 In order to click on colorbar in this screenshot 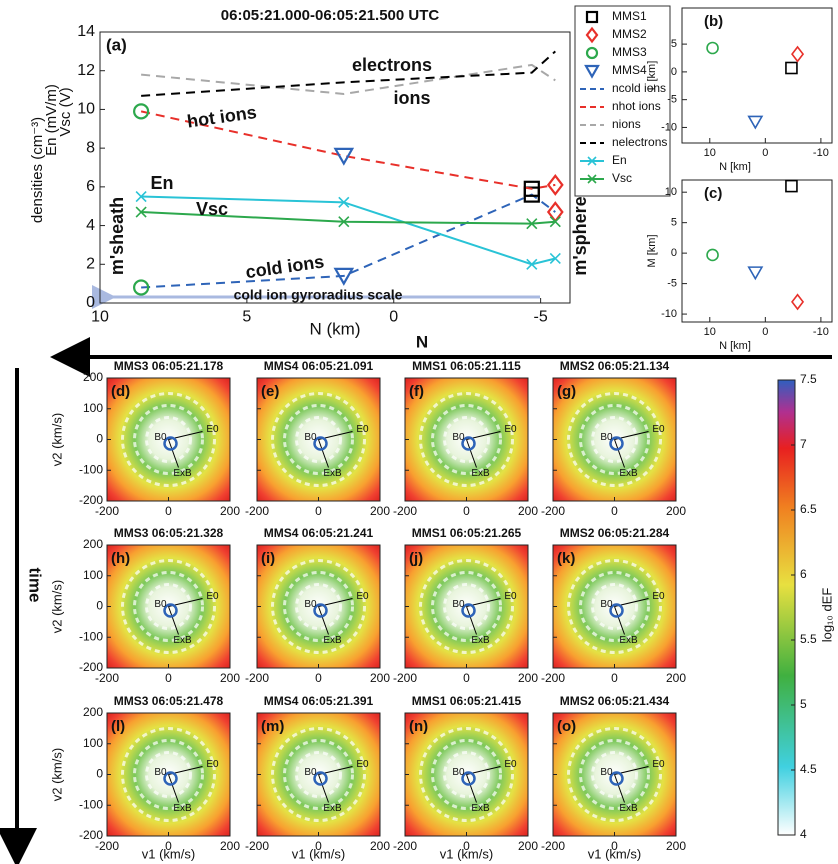, I will do `click(786, 607)`.